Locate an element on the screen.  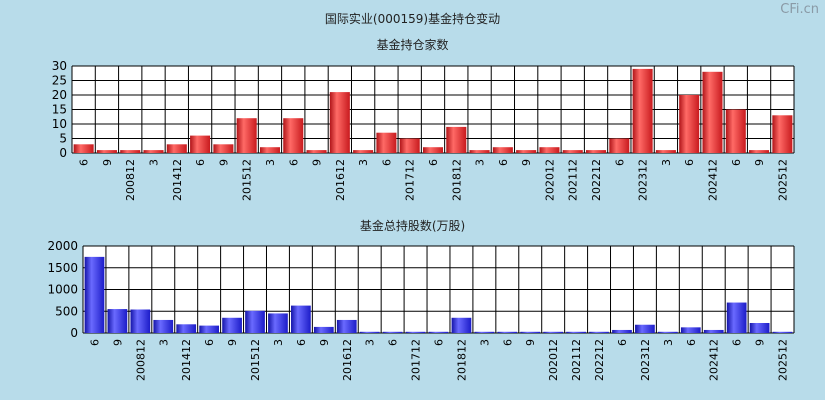
x-tick-label: 202512 is located at coordinates (782, 180).